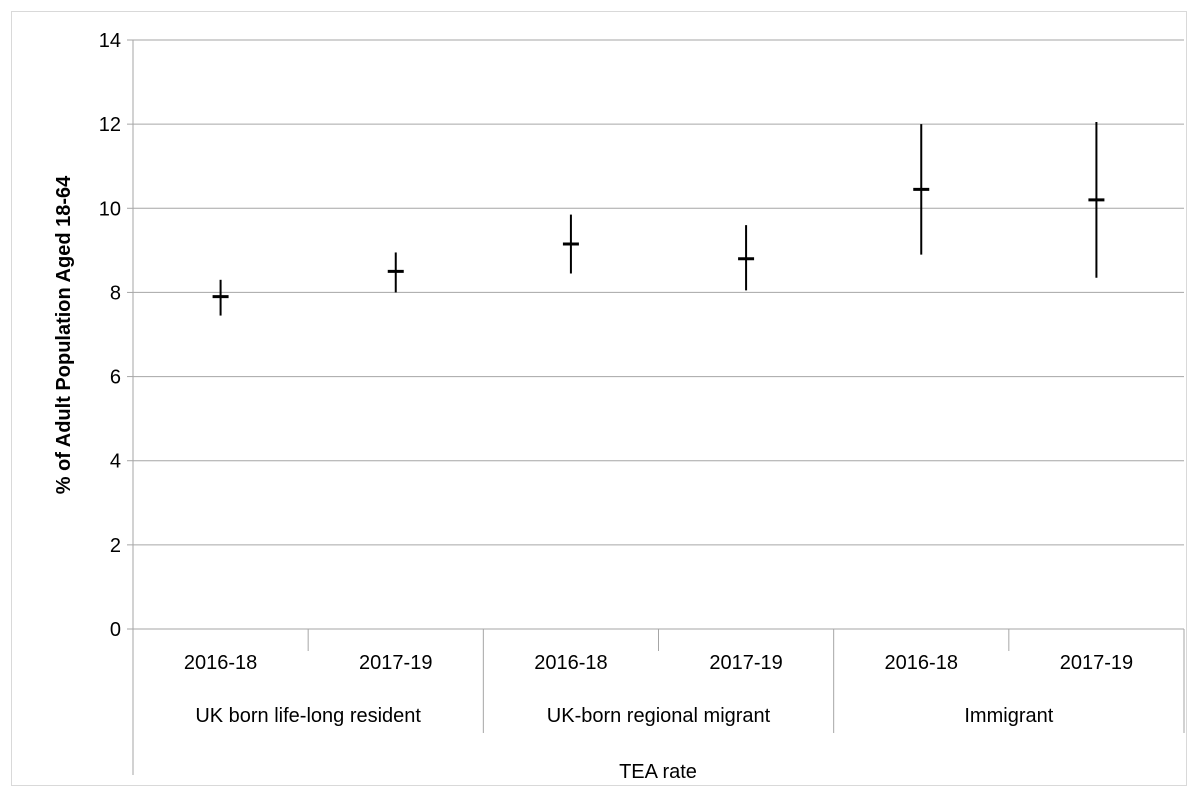 The image size is (1198, 789). I want to click on y-tick-label: 10, so click(110, 209).